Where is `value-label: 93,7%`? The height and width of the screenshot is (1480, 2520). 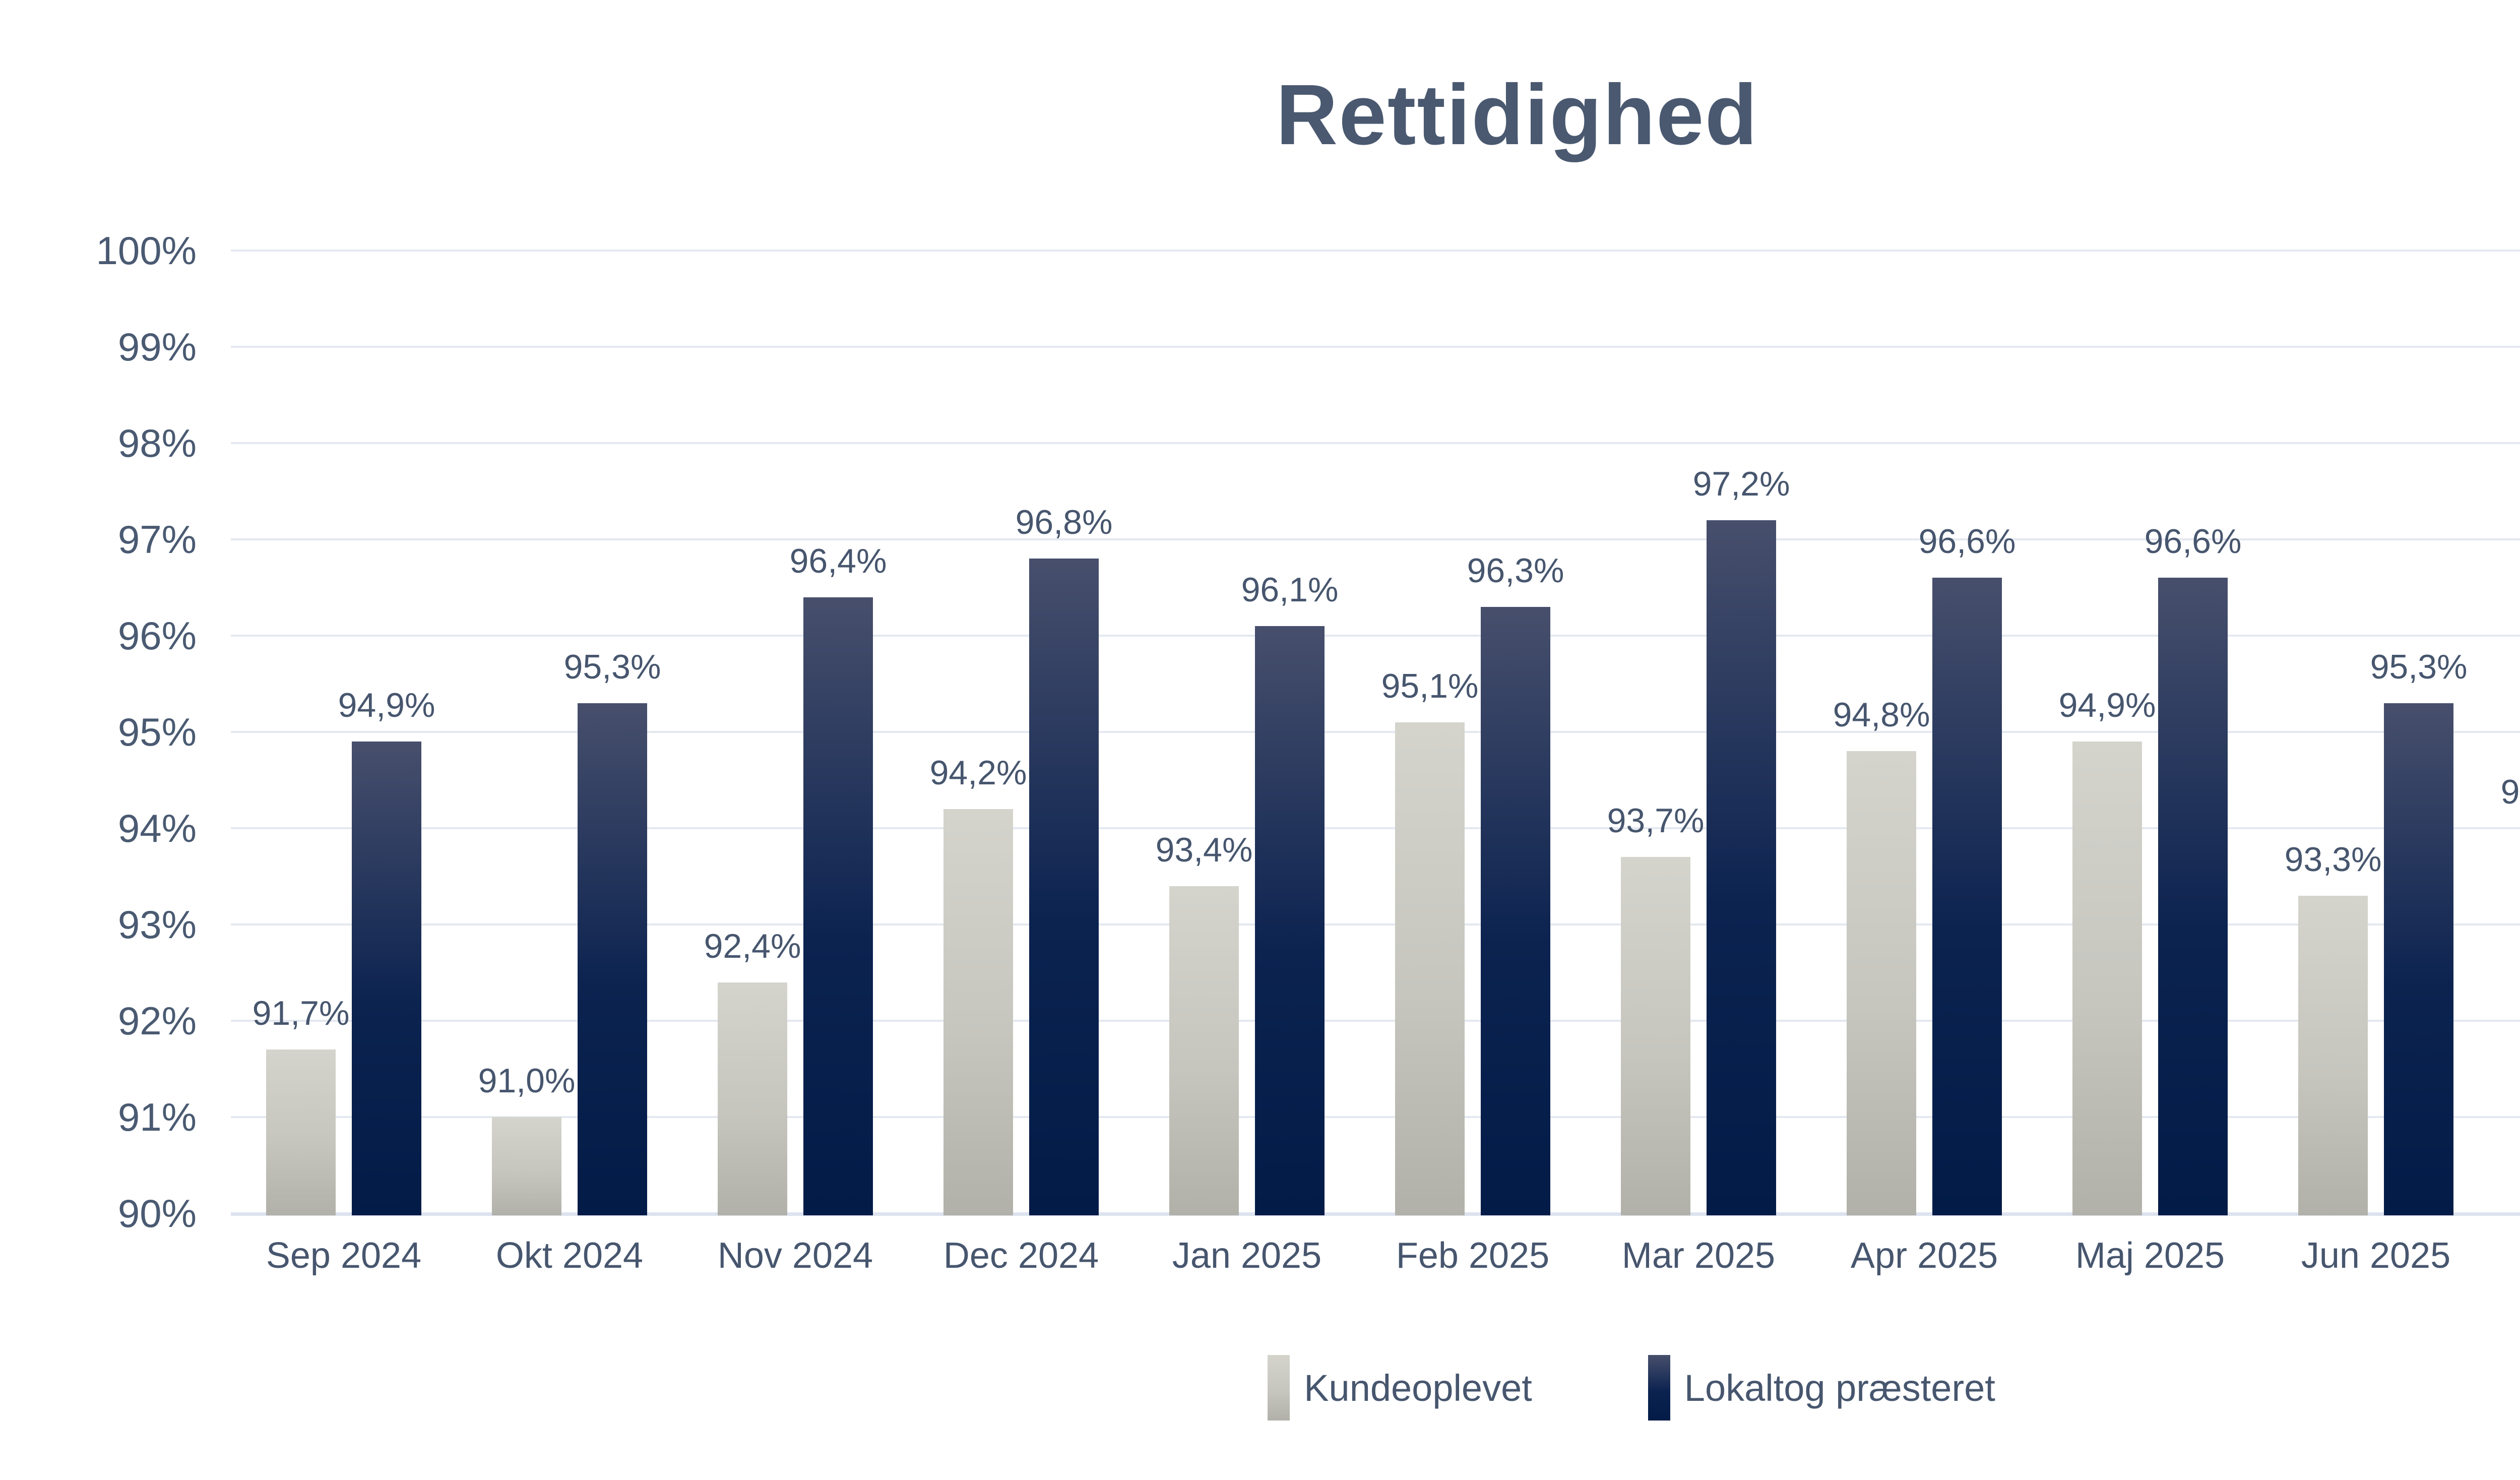 value-label: 93,7% is located at coordinates (1656, 820).